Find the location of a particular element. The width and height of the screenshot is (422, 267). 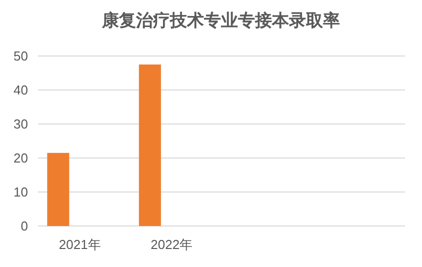

y-tick-label: 30 is located at coordinates (21, 124).